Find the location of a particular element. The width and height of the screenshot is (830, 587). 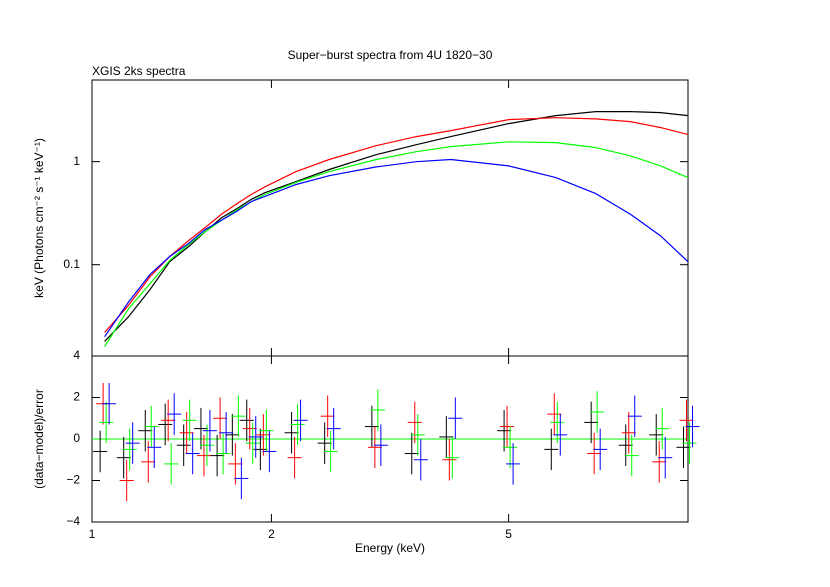

y-tick-label: −2 is located at coordinates (73, 480).